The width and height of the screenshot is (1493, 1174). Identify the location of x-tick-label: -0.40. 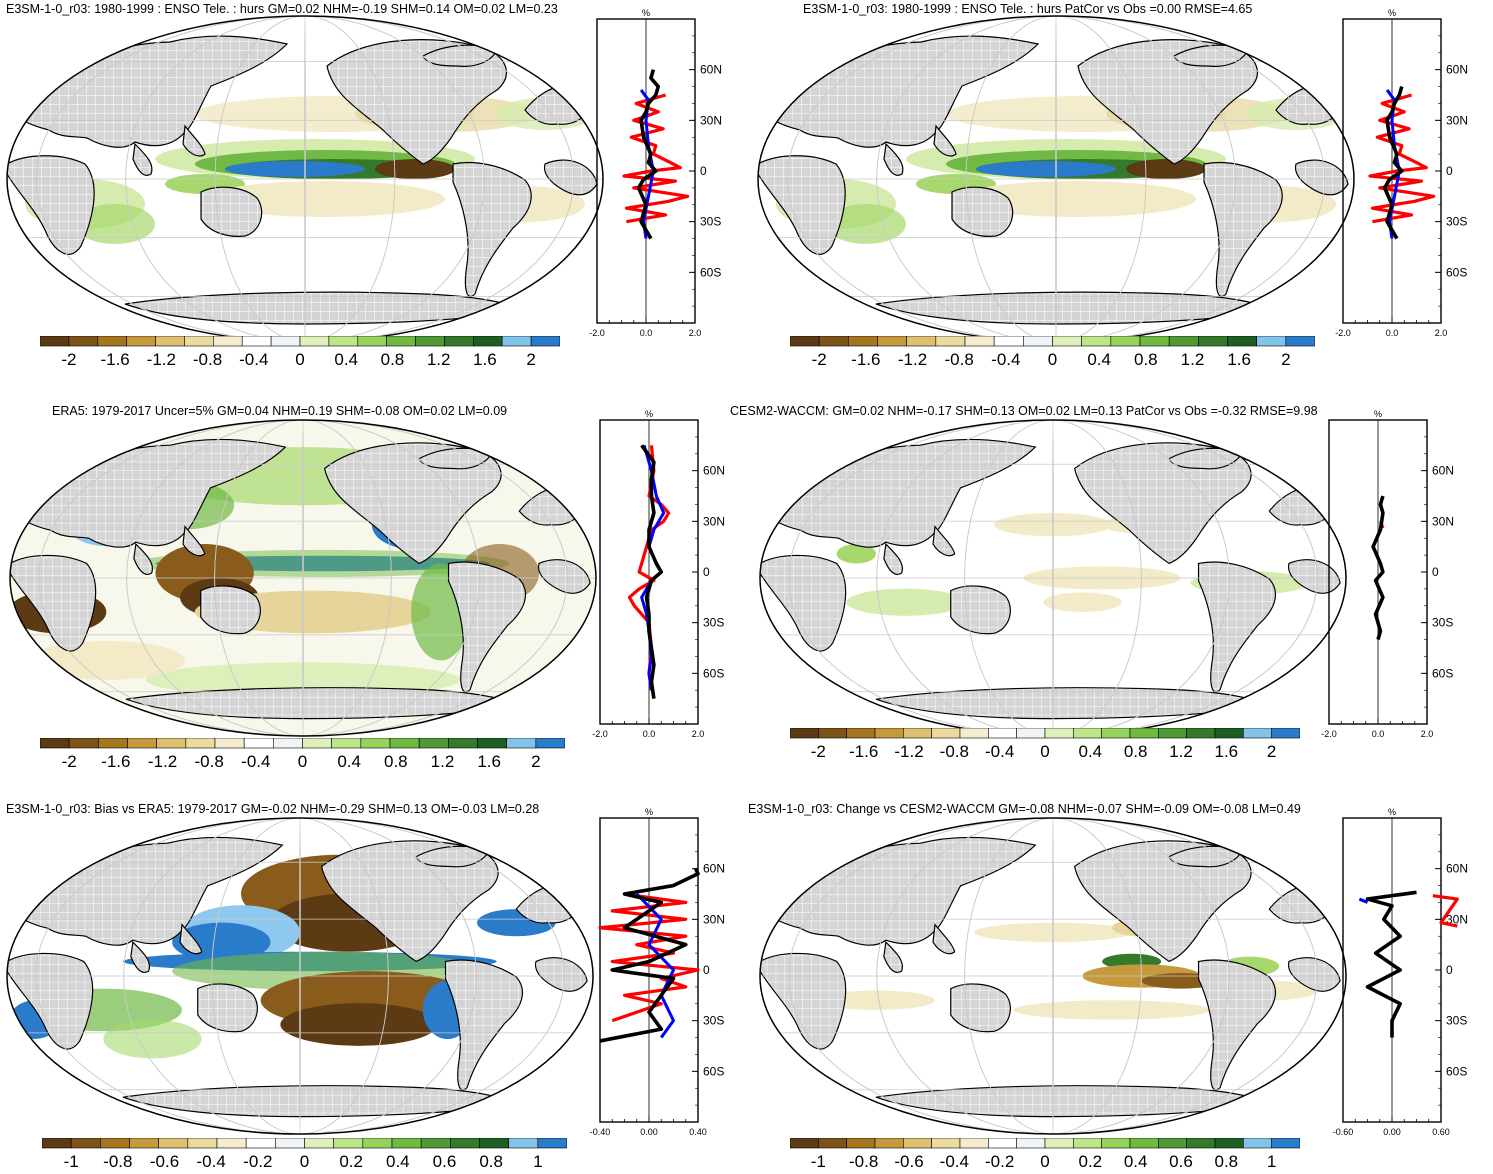
(600, 1132).